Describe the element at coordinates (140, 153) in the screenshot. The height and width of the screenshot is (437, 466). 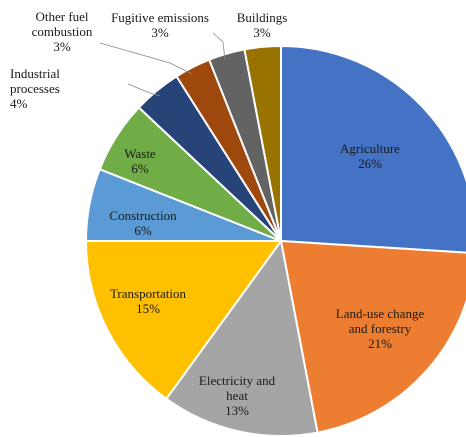
I see `slice-name-label: Waste` at that location.